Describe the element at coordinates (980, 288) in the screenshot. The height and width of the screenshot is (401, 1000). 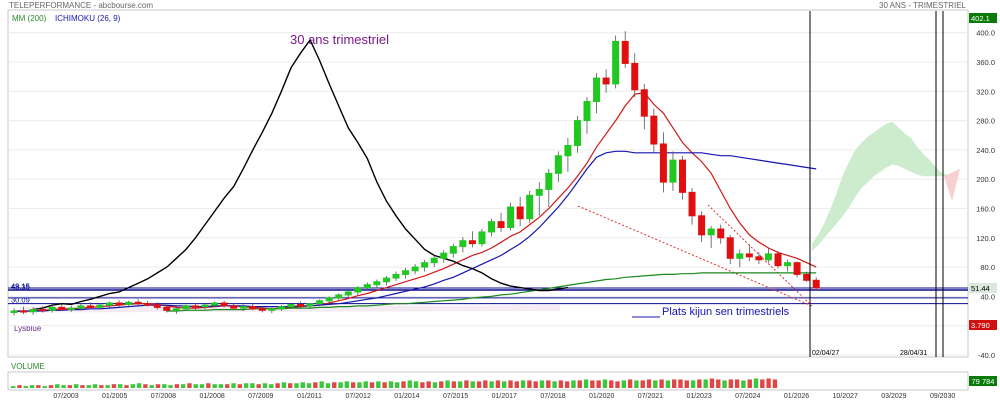
I see `price-badge-label: 51.44` at that location.